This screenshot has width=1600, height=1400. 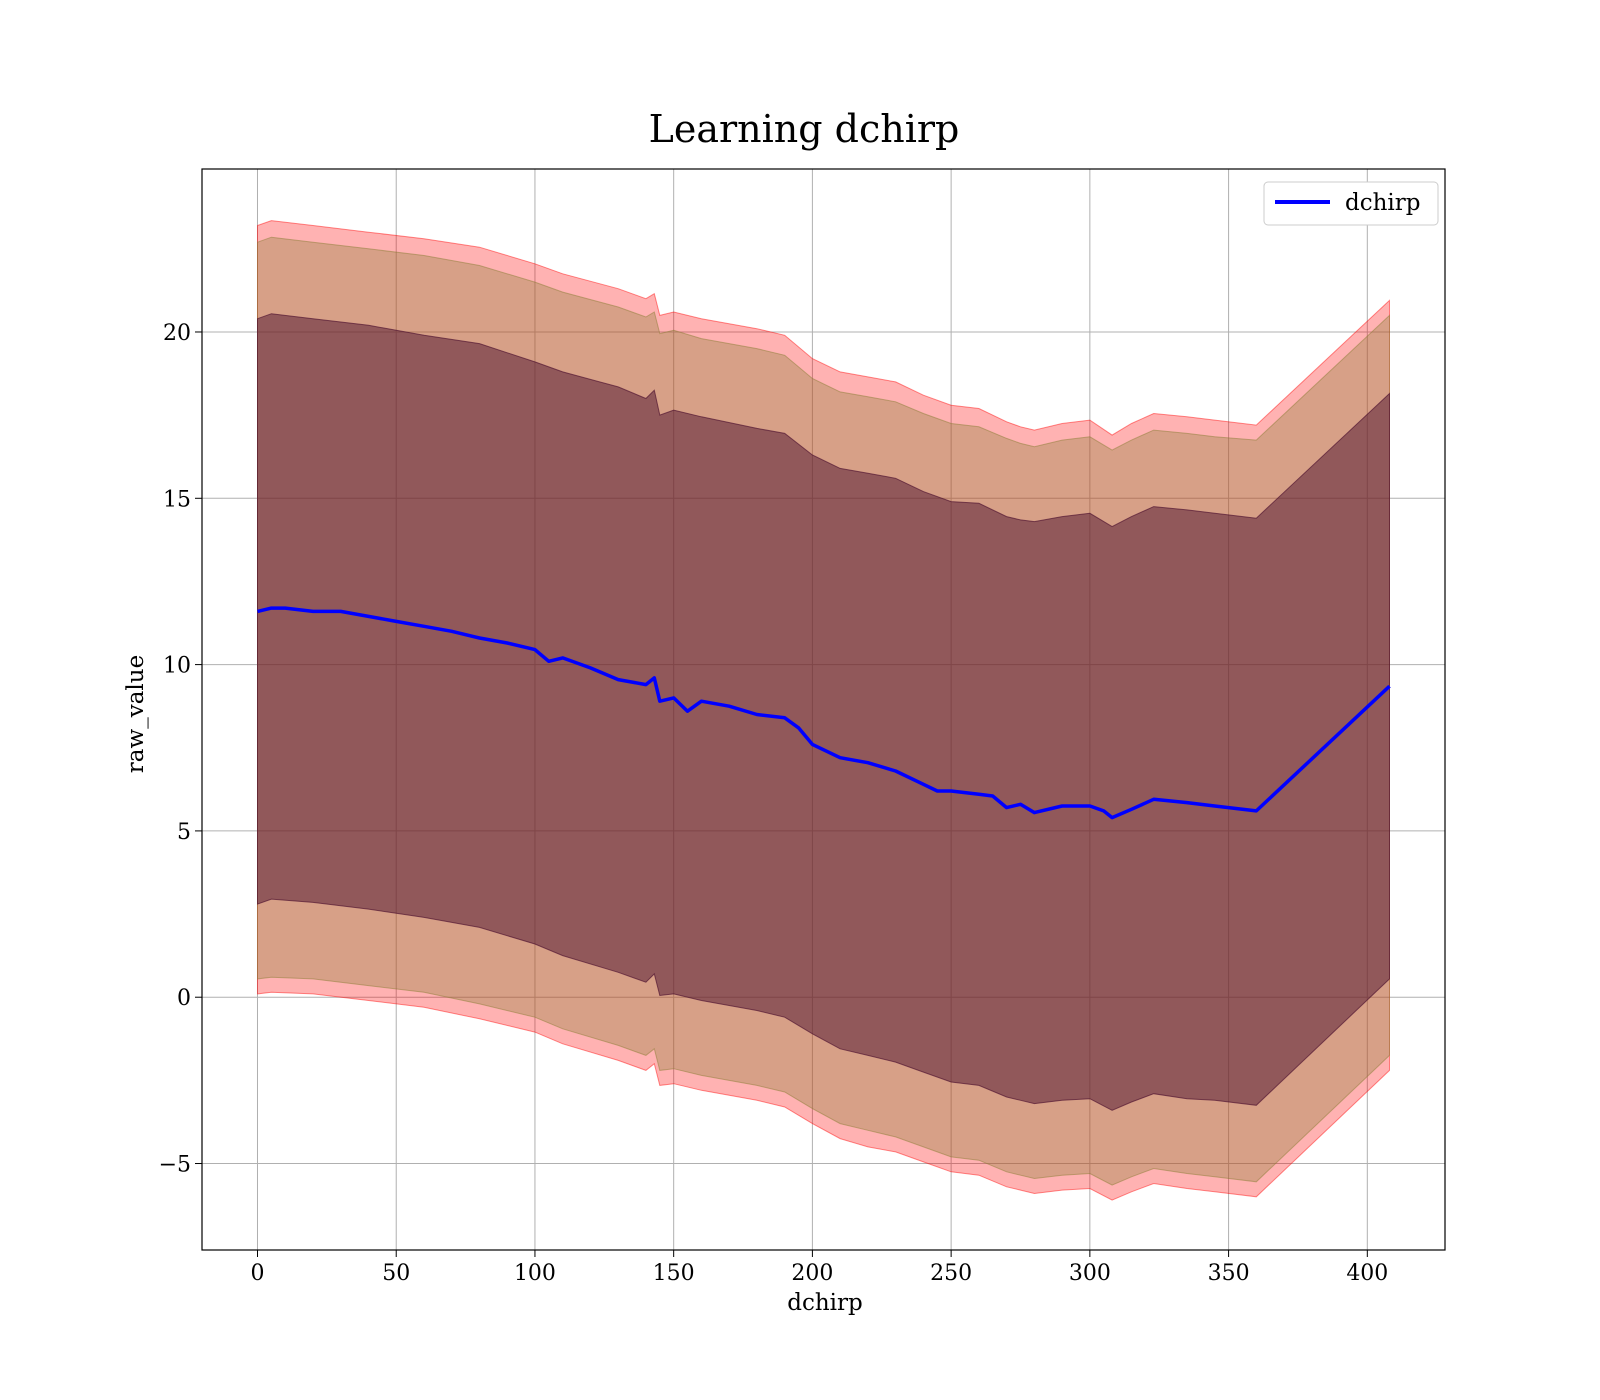 What do you see at coordinates (812, 1273) in the screenshot?
I see `x-tick-label: 200` at bounding box center [812, 1273].